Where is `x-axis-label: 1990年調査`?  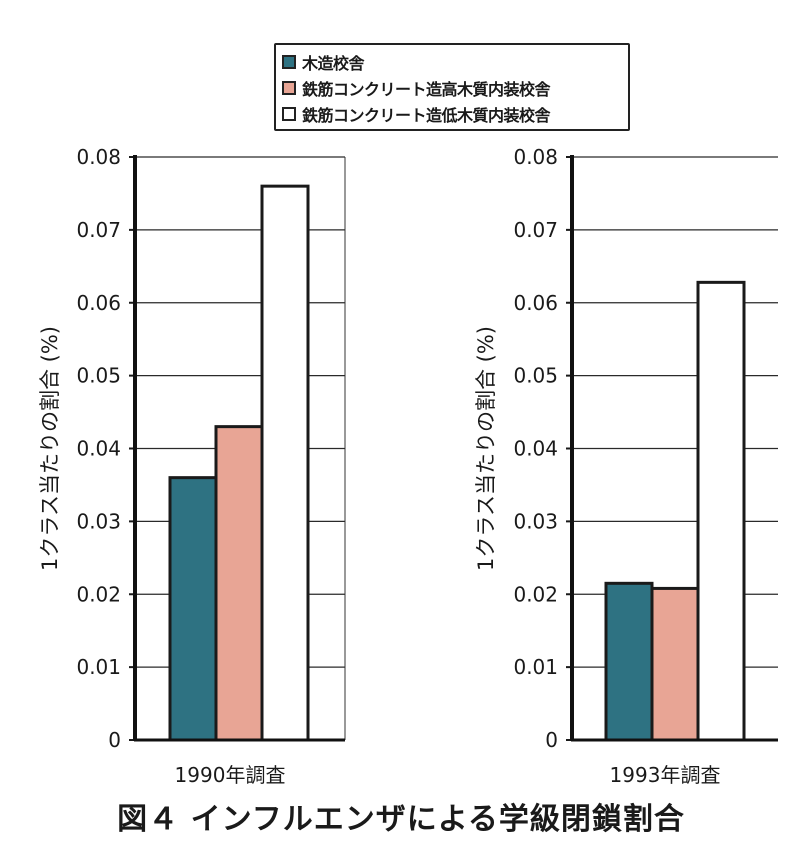
x-axis-label: 1990年調査 is located at coordinates (230, 775).